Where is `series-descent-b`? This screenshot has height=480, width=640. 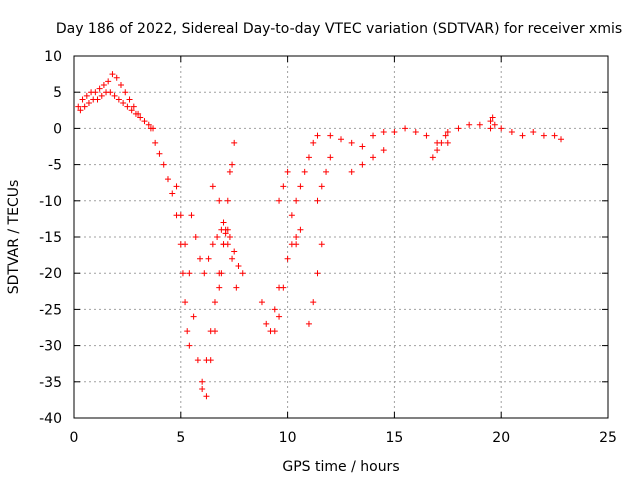 series-descent-b is located at coordinates (191, 291).